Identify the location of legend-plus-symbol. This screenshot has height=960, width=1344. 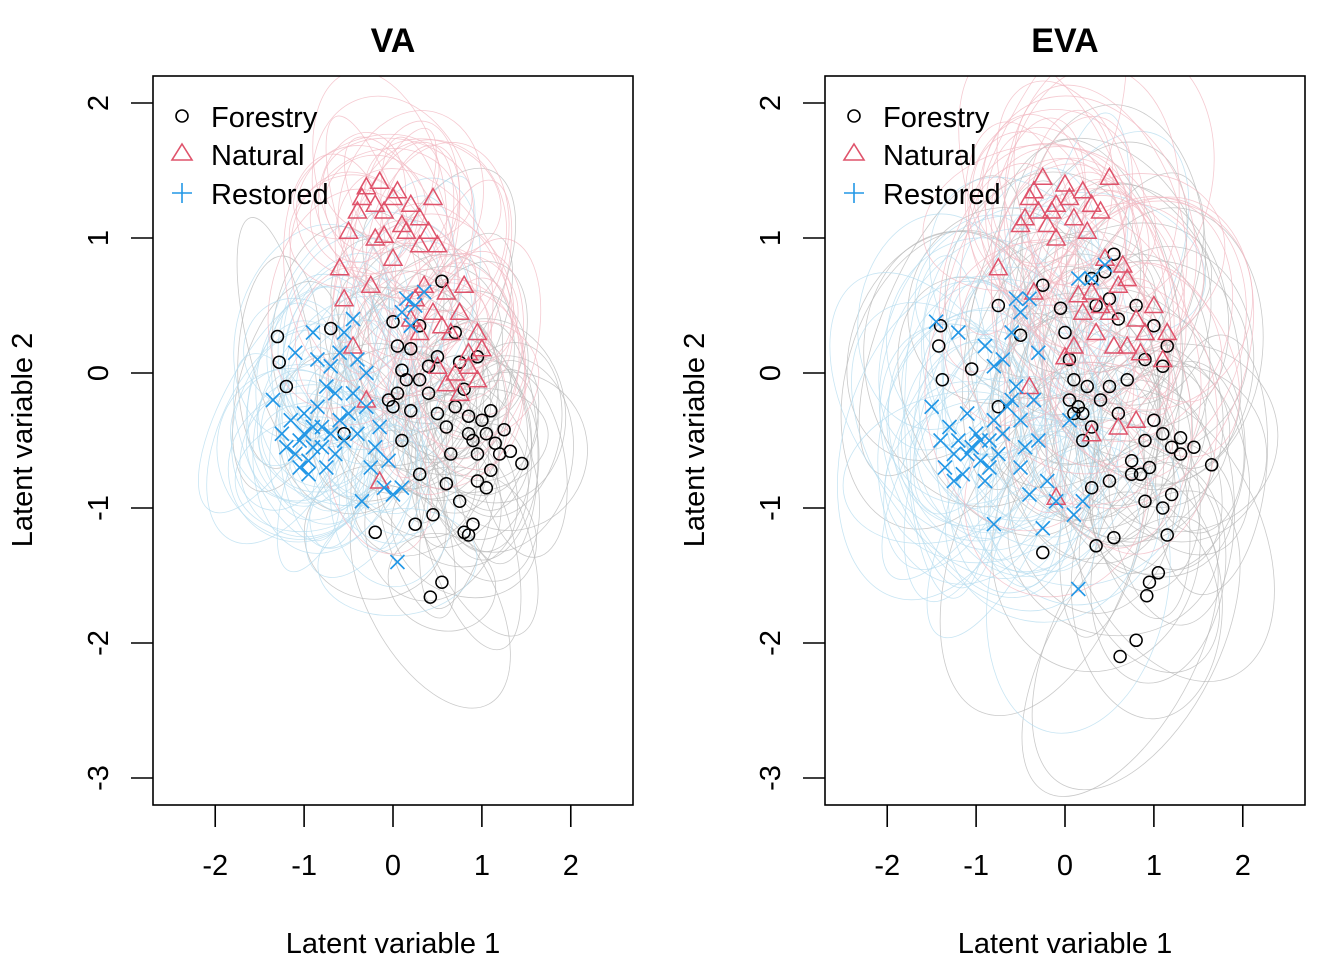
(854, 193).